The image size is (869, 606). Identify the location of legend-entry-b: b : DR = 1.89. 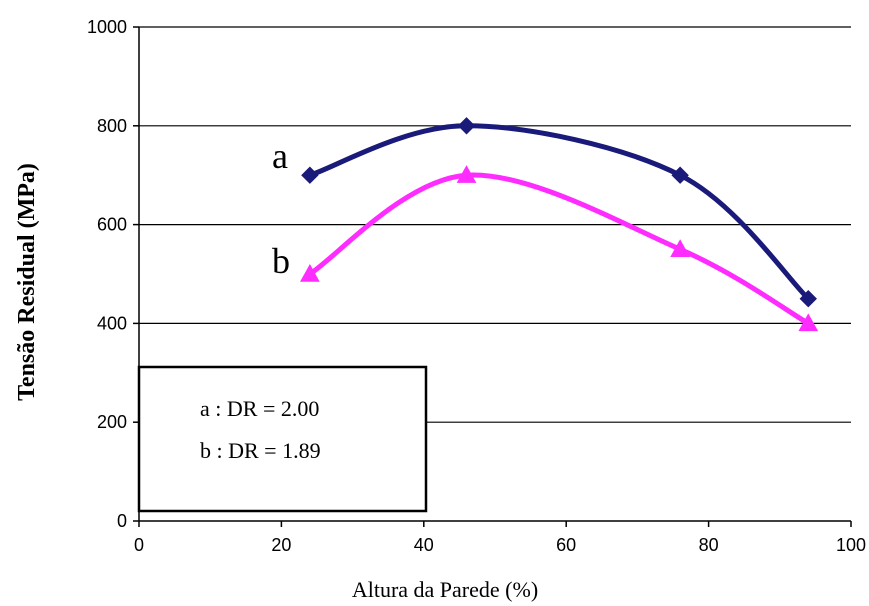
(260, 450).